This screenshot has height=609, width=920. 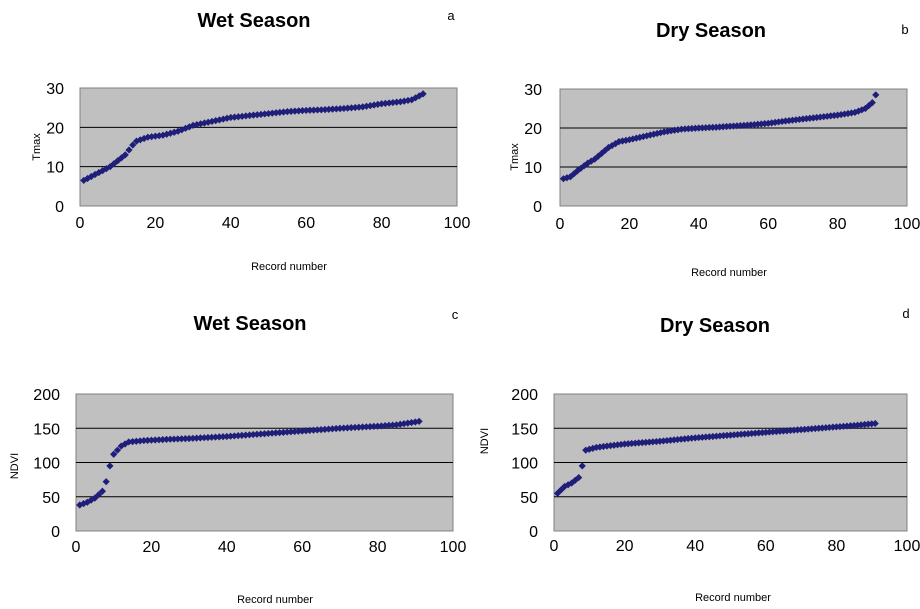 What do you see at coordinates (455, 314) in the screenshot?
I see `panel-c-letter: c` at bounding box center [455, 314].